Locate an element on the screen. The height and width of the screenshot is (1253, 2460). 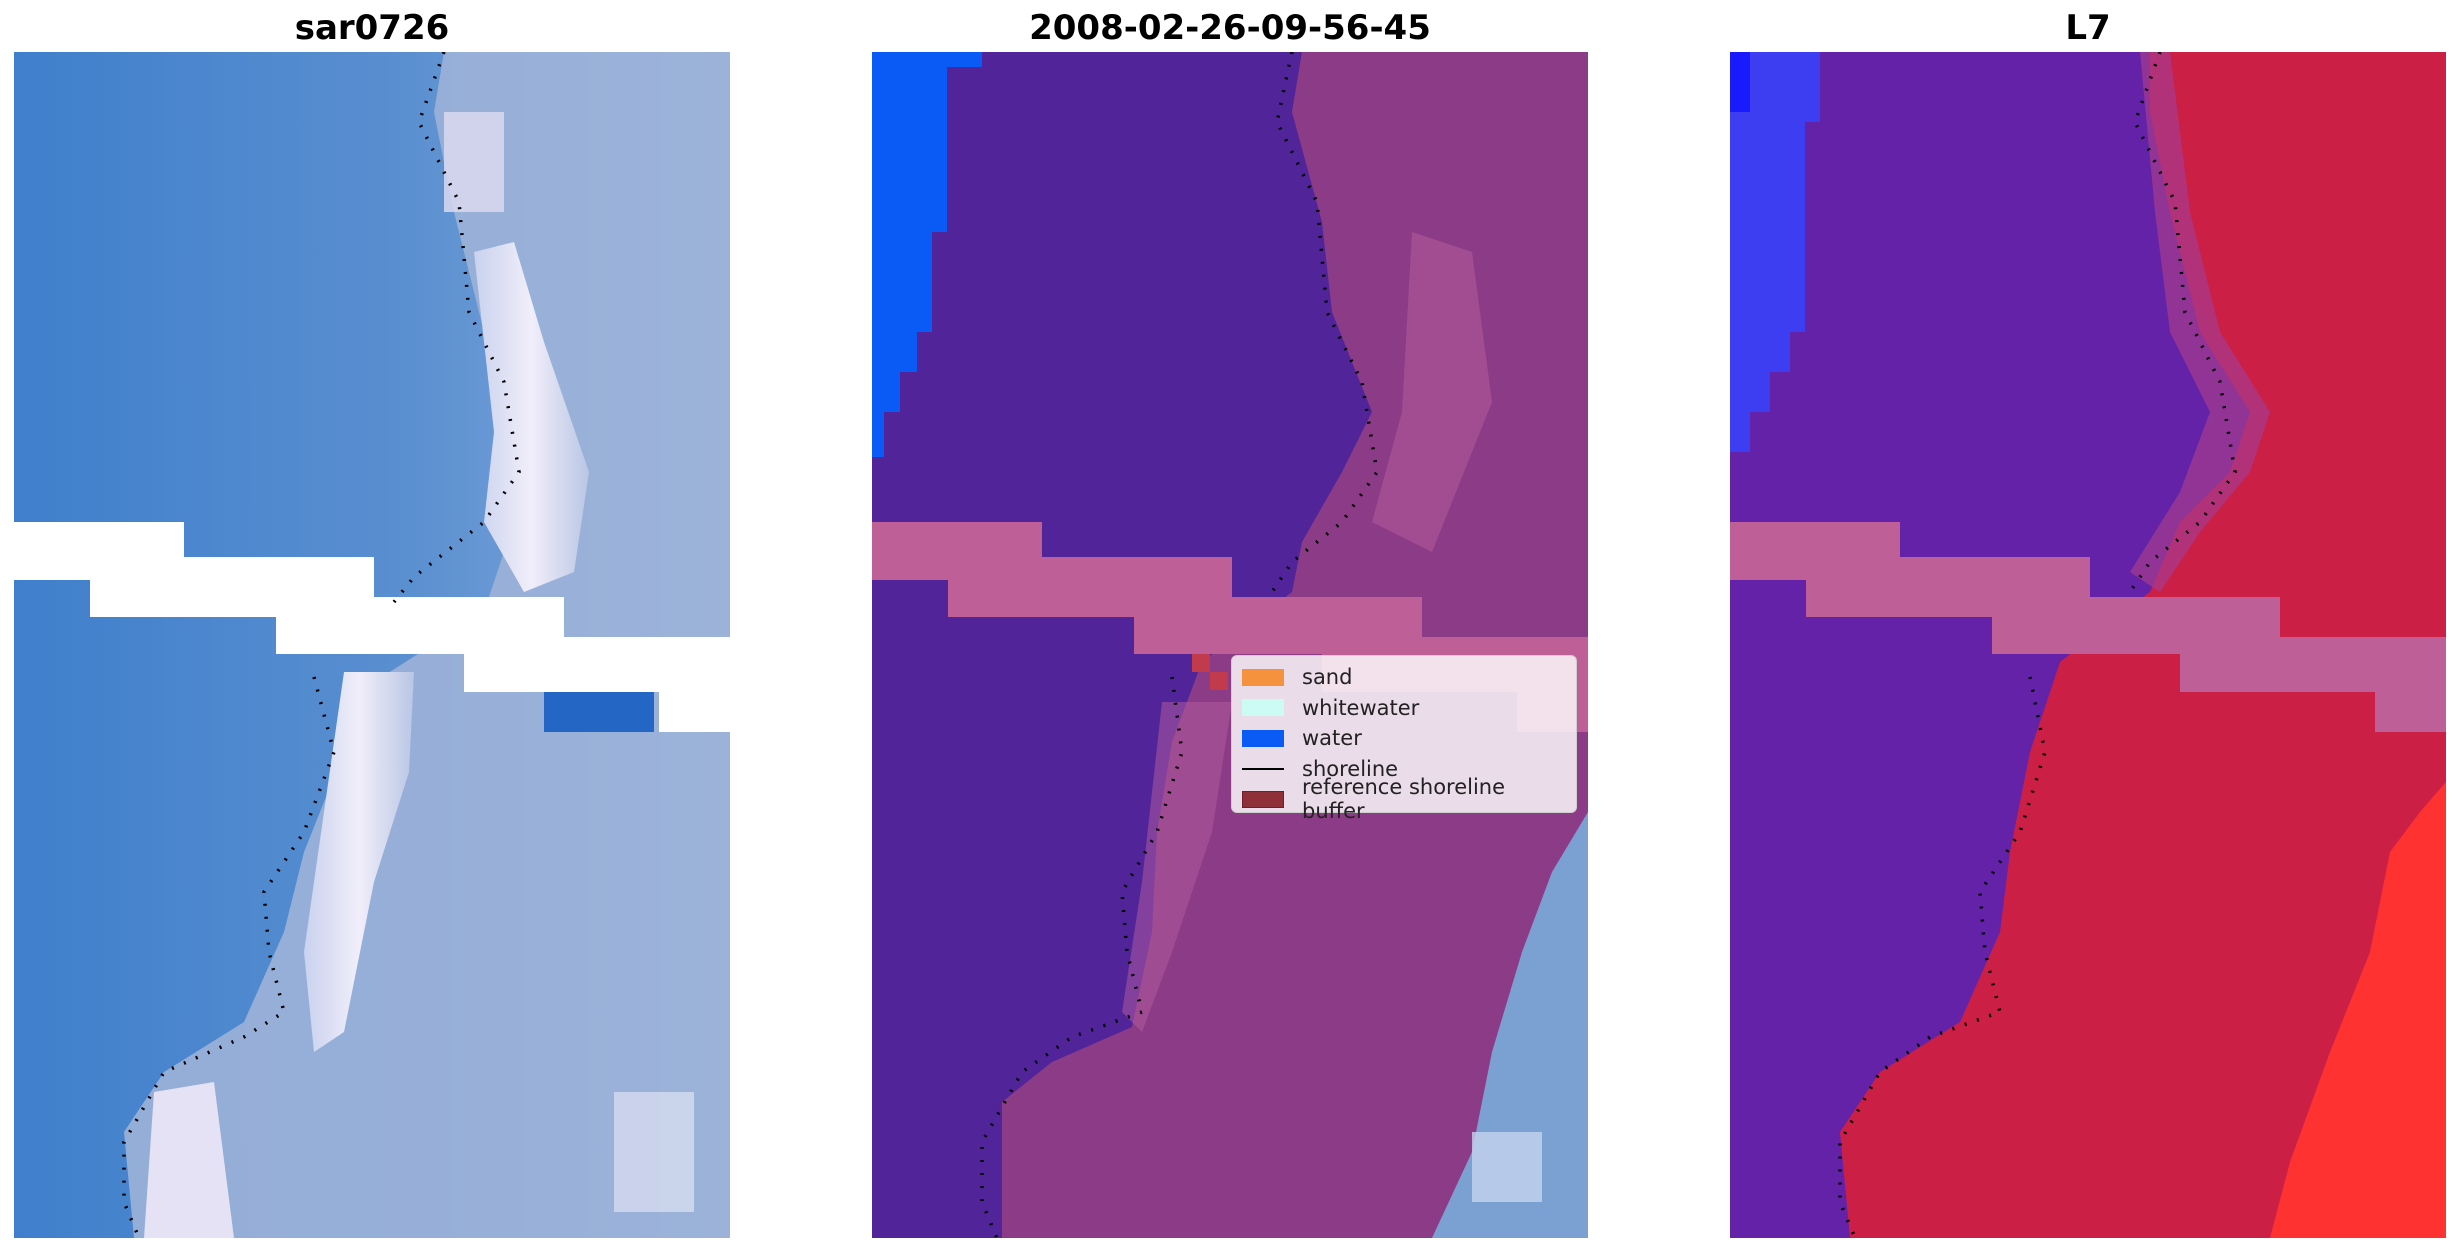
legend-swatch-water is located at coordinates (1263, 738).